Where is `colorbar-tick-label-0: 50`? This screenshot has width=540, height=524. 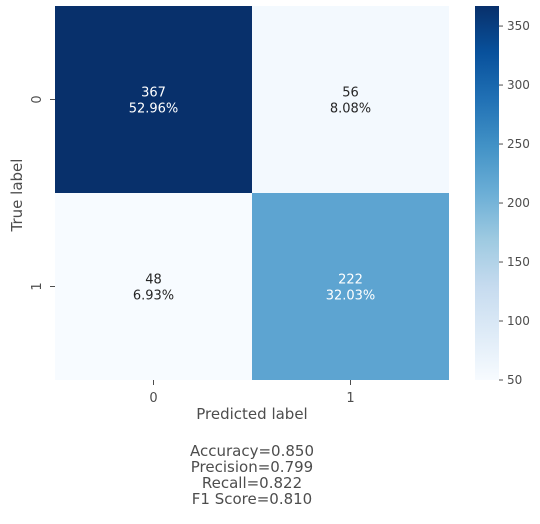 colorbar-tick-label-0: 50 is located at coordinates (514, 380).